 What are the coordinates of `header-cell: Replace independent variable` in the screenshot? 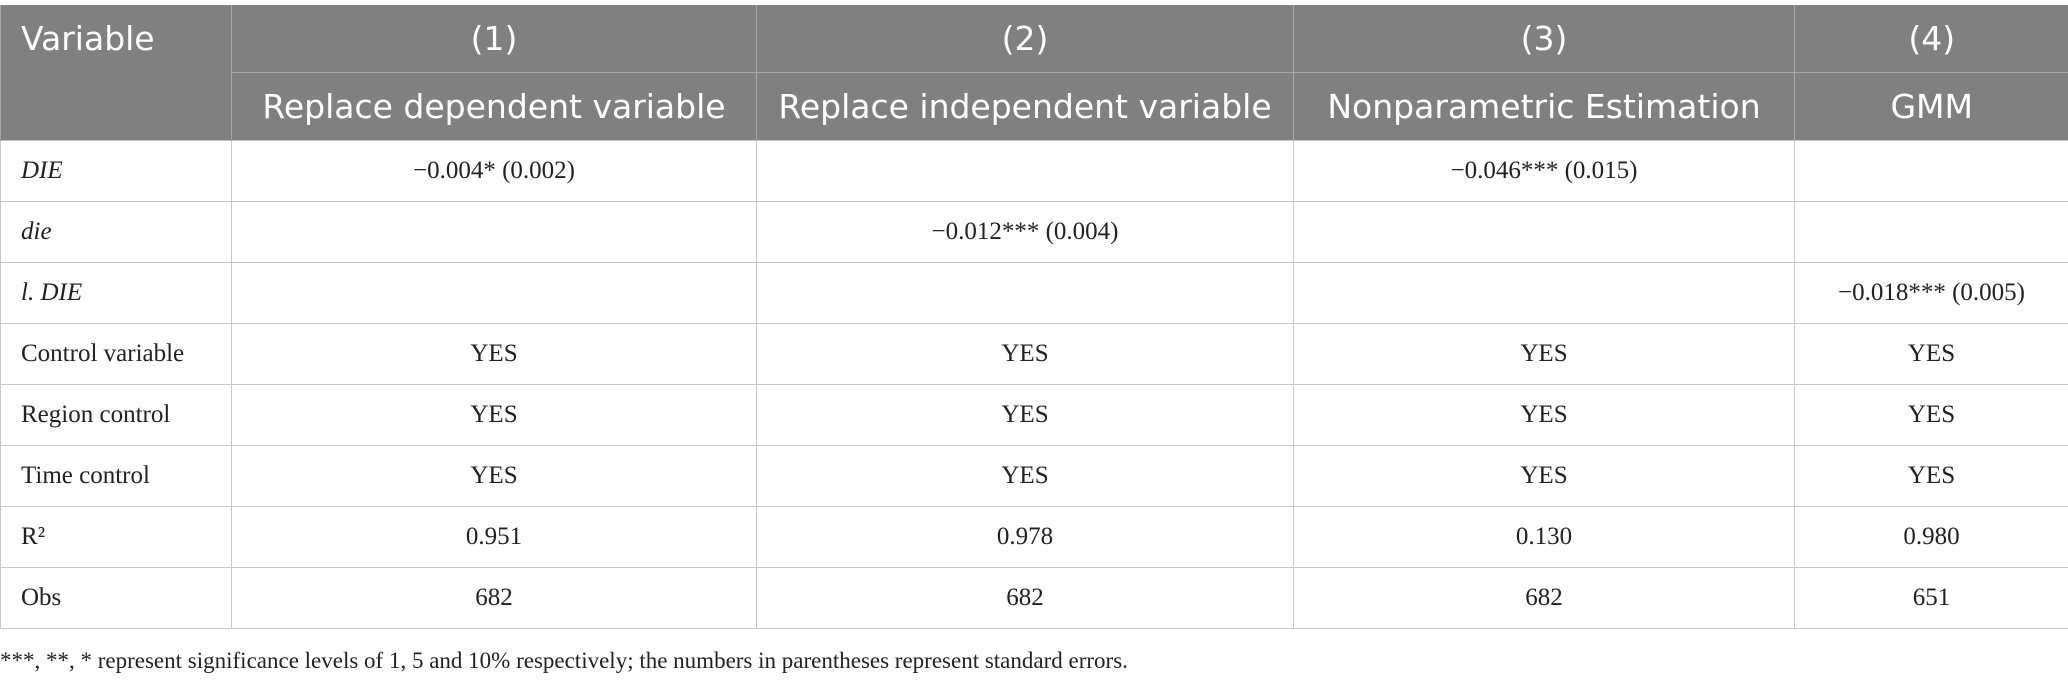 It's located at (1025, 106).